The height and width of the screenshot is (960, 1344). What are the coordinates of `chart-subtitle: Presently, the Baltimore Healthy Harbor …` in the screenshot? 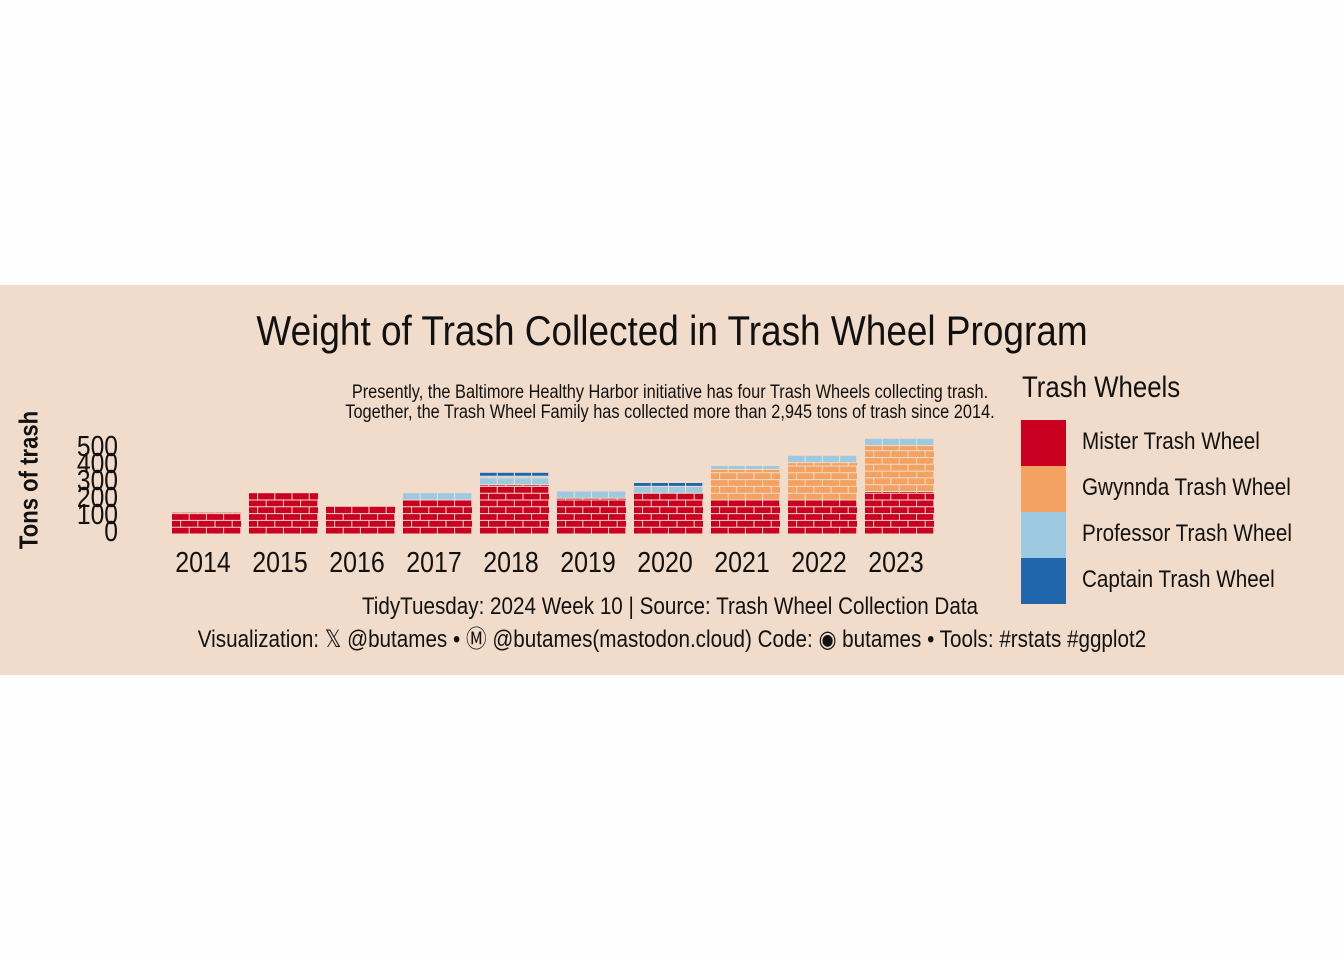 It's located at (670, 403).